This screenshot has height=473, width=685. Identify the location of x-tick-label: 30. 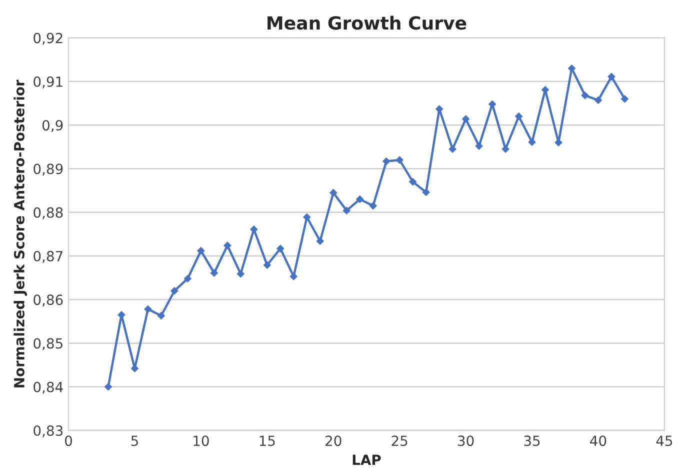
(466, 441).